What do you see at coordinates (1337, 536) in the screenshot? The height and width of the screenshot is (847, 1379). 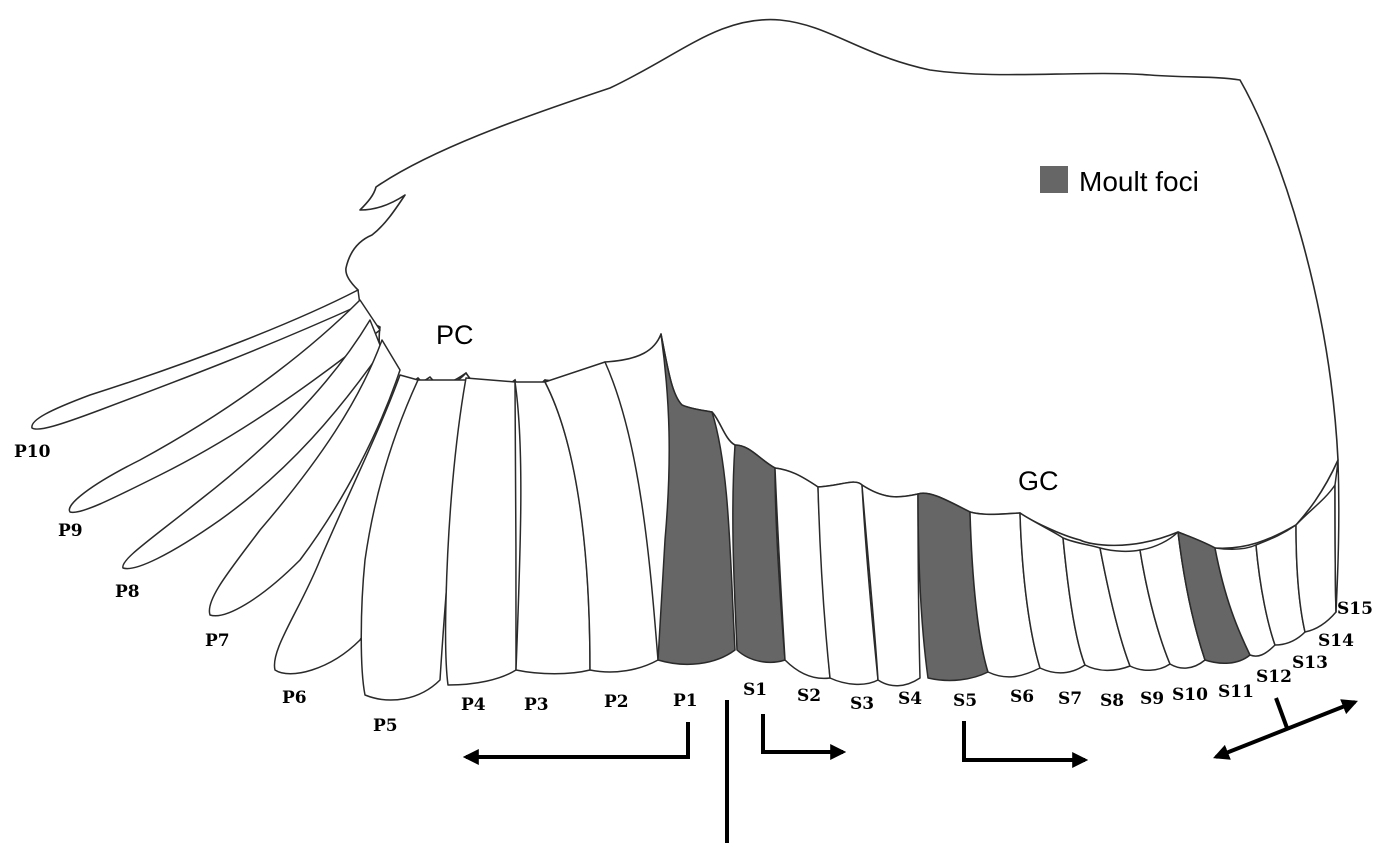 I see `feather-s15` at bounding box center [1337, 536].